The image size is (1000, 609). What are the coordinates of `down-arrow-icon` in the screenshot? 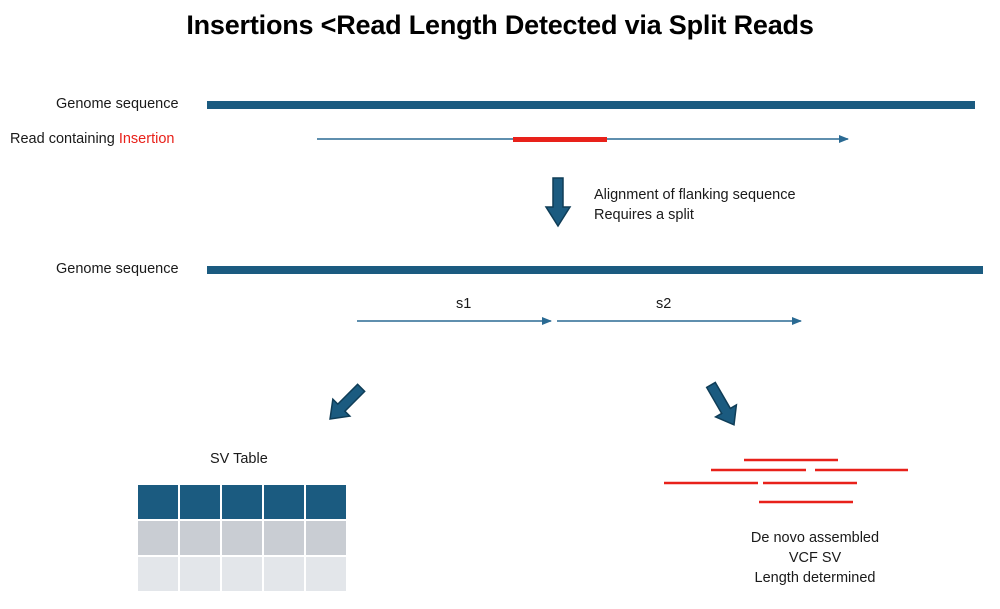 It's located at (558, 202).